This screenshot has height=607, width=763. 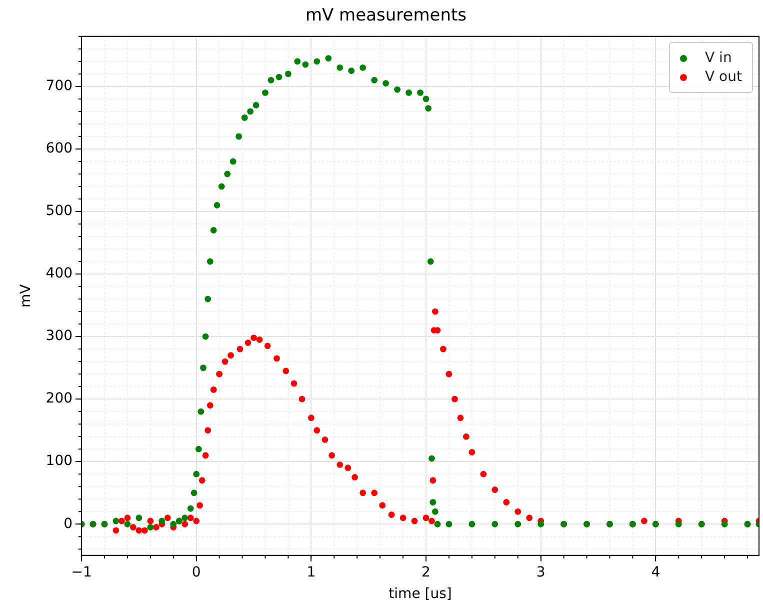 I want to click on y-tick-label: 100, so click(x=59, y=461).